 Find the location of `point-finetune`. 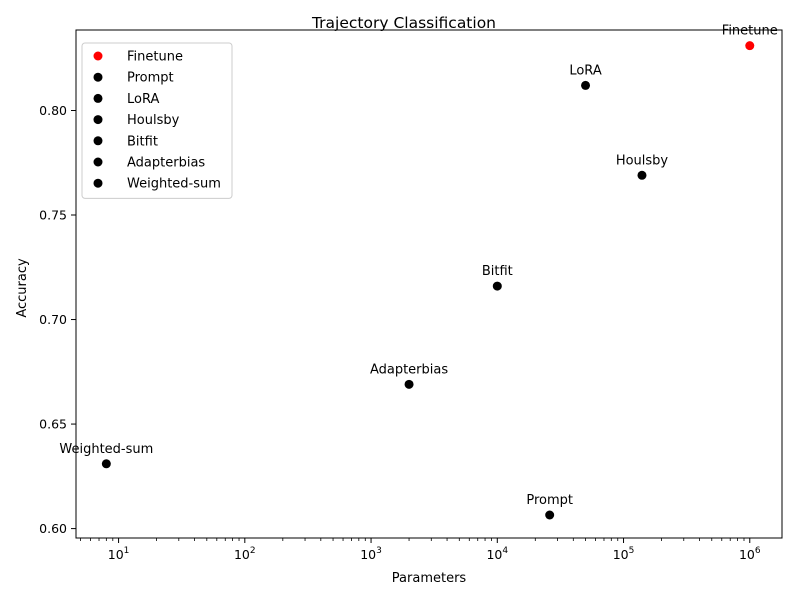

point-finetune is located at coordinates (750, 46).